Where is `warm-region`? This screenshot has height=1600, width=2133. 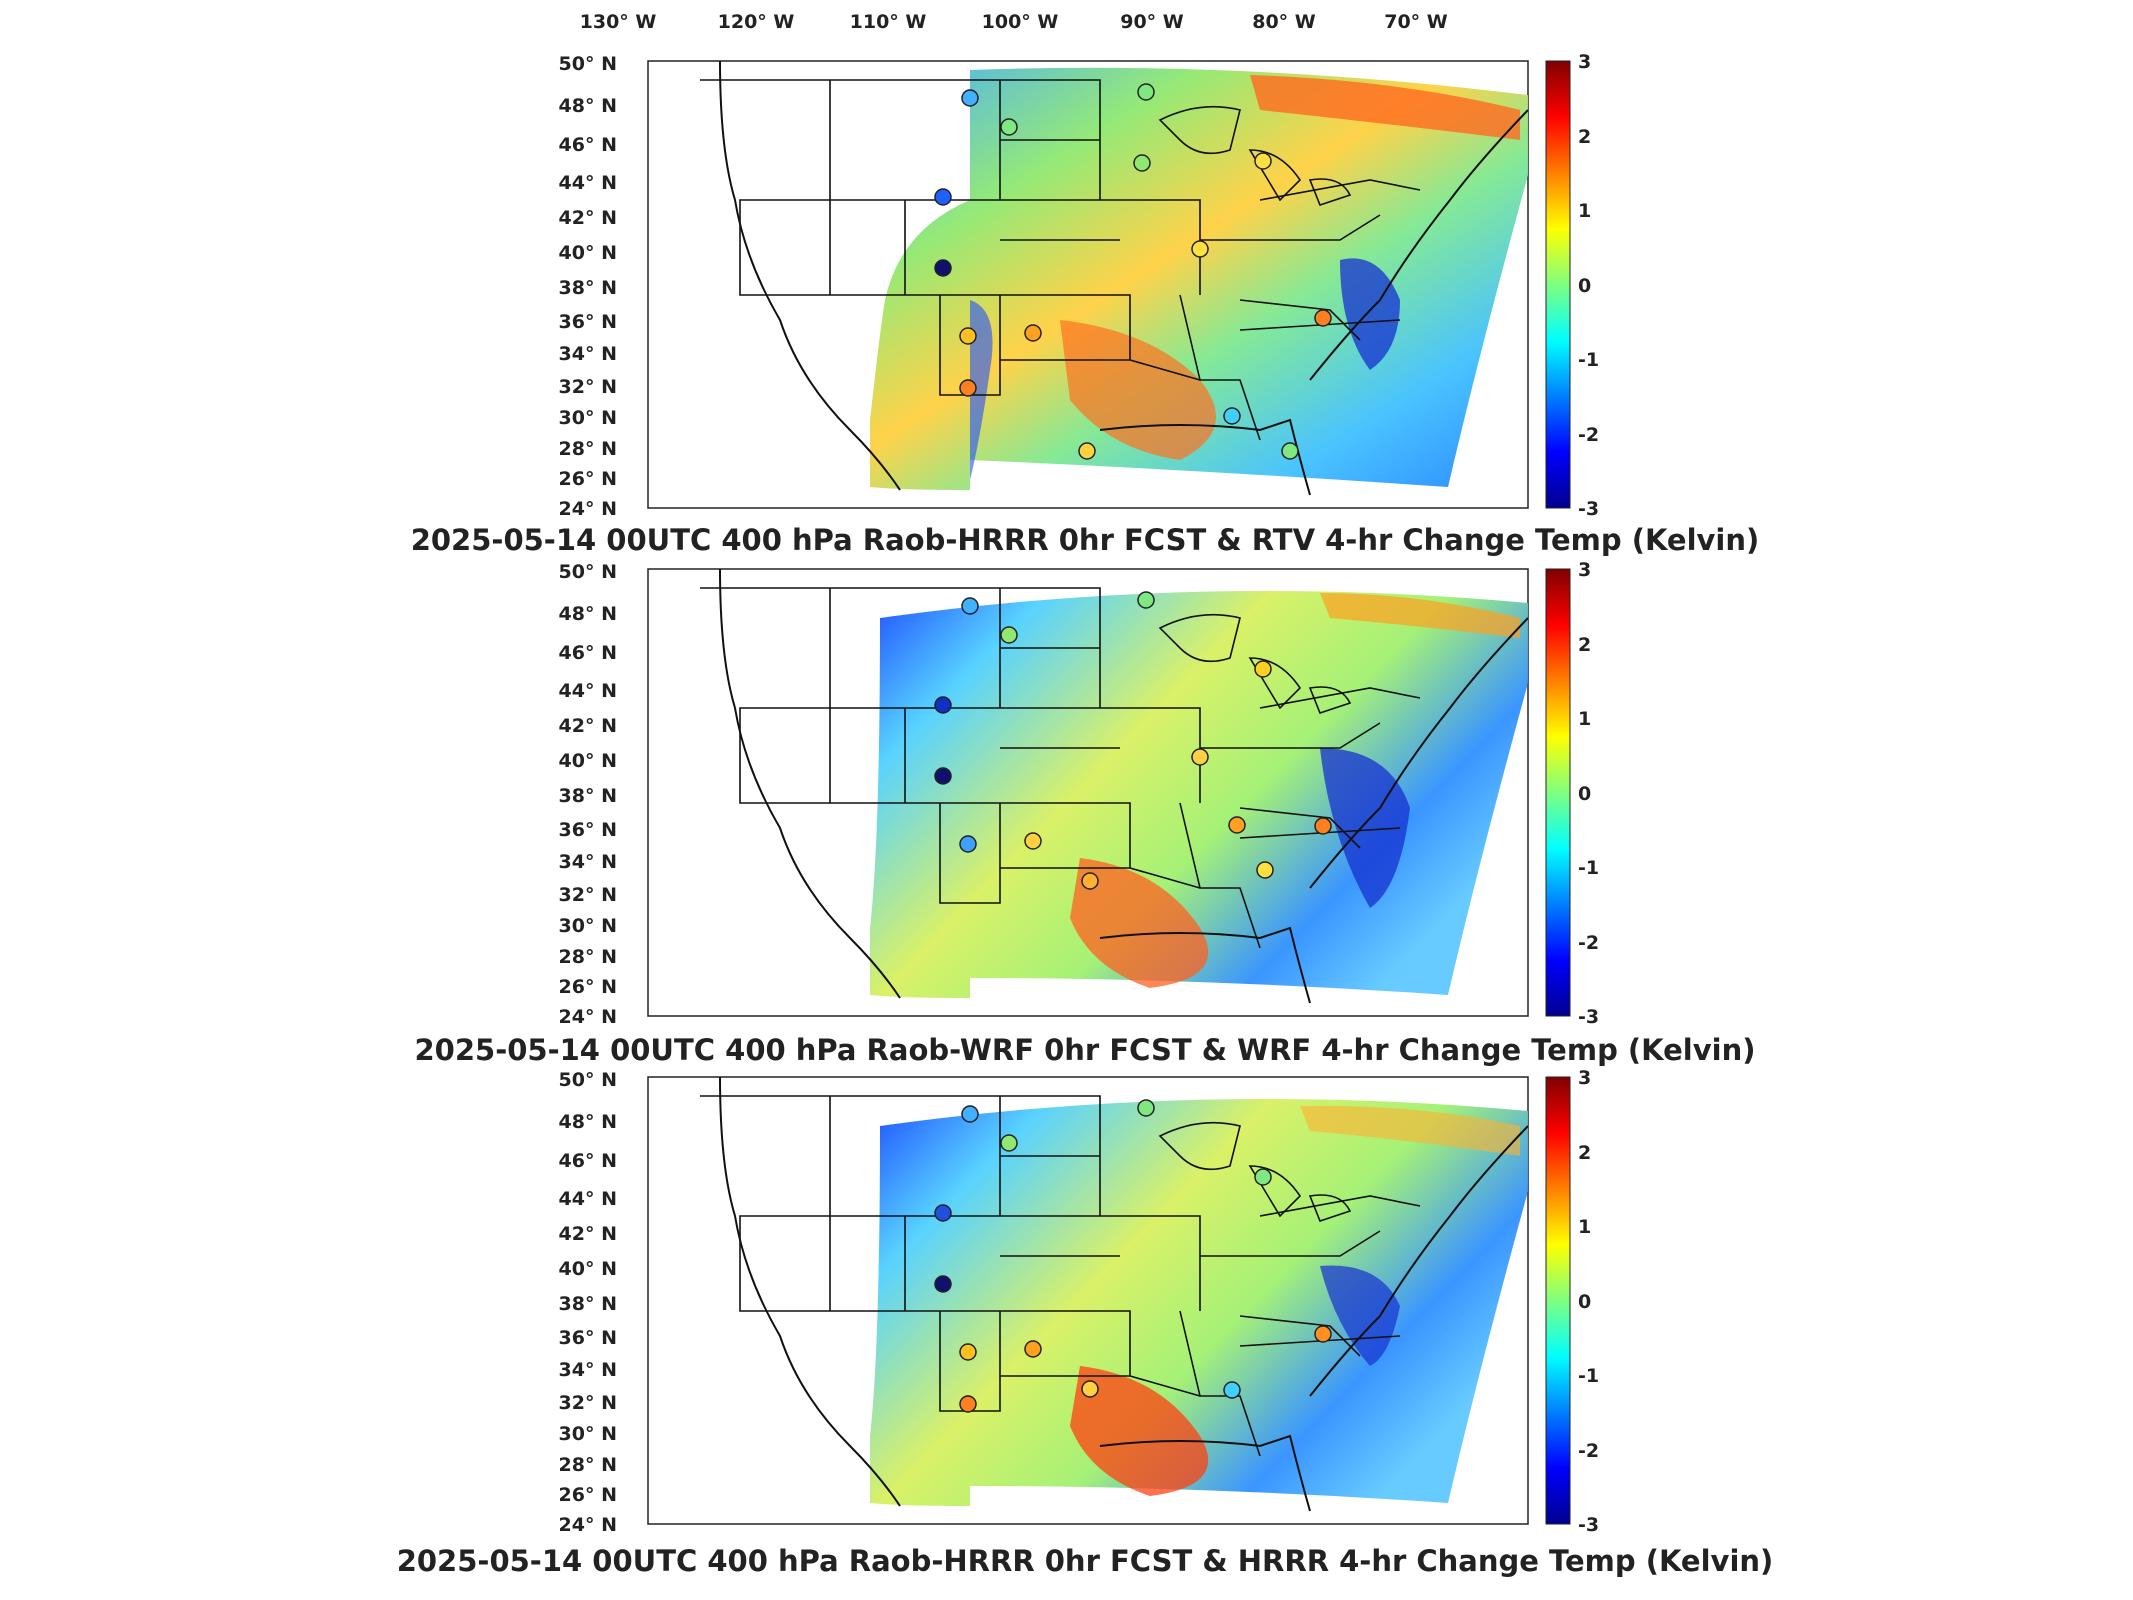
warm-region is located at coordinates (1139, 923).